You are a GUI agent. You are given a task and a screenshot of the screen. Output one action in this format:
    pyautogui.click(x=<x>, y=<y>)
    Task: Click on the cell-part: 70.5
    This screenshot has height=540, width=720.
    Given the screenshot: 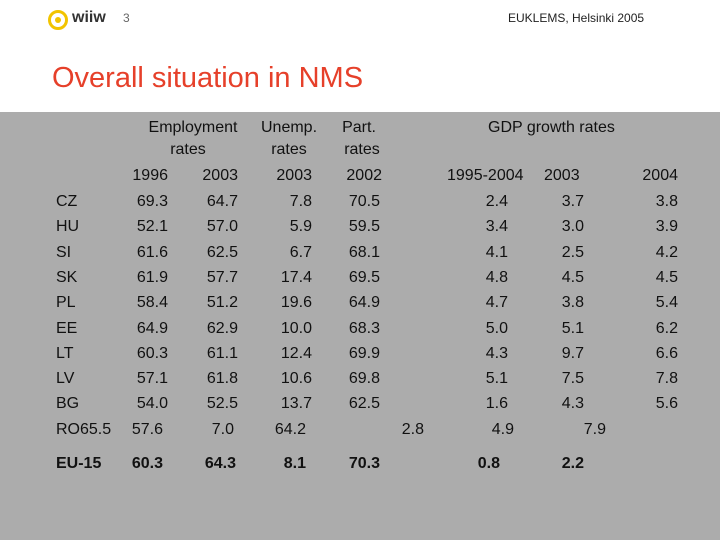 What is the action you would take?
    pyautogui.click(x=364, y=201)
    